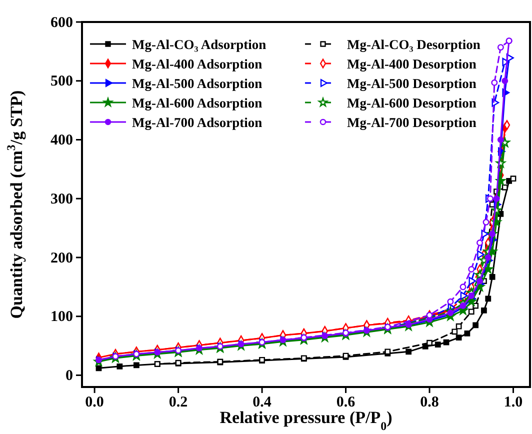 The height and width of the screenshot is (434, 532). What do you see at coordinates (197, 64) in the screenshot?
I see `legend-label: Mg-Al-400 Adsorption` at bounding box center [197, 64].